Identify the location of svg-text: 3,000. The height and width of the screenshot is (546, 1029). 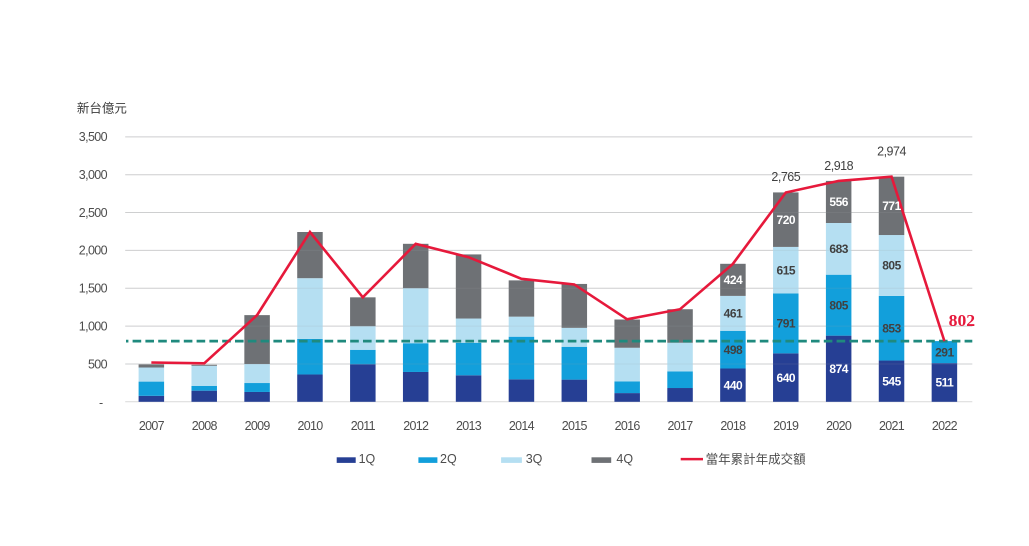
(93, 175).